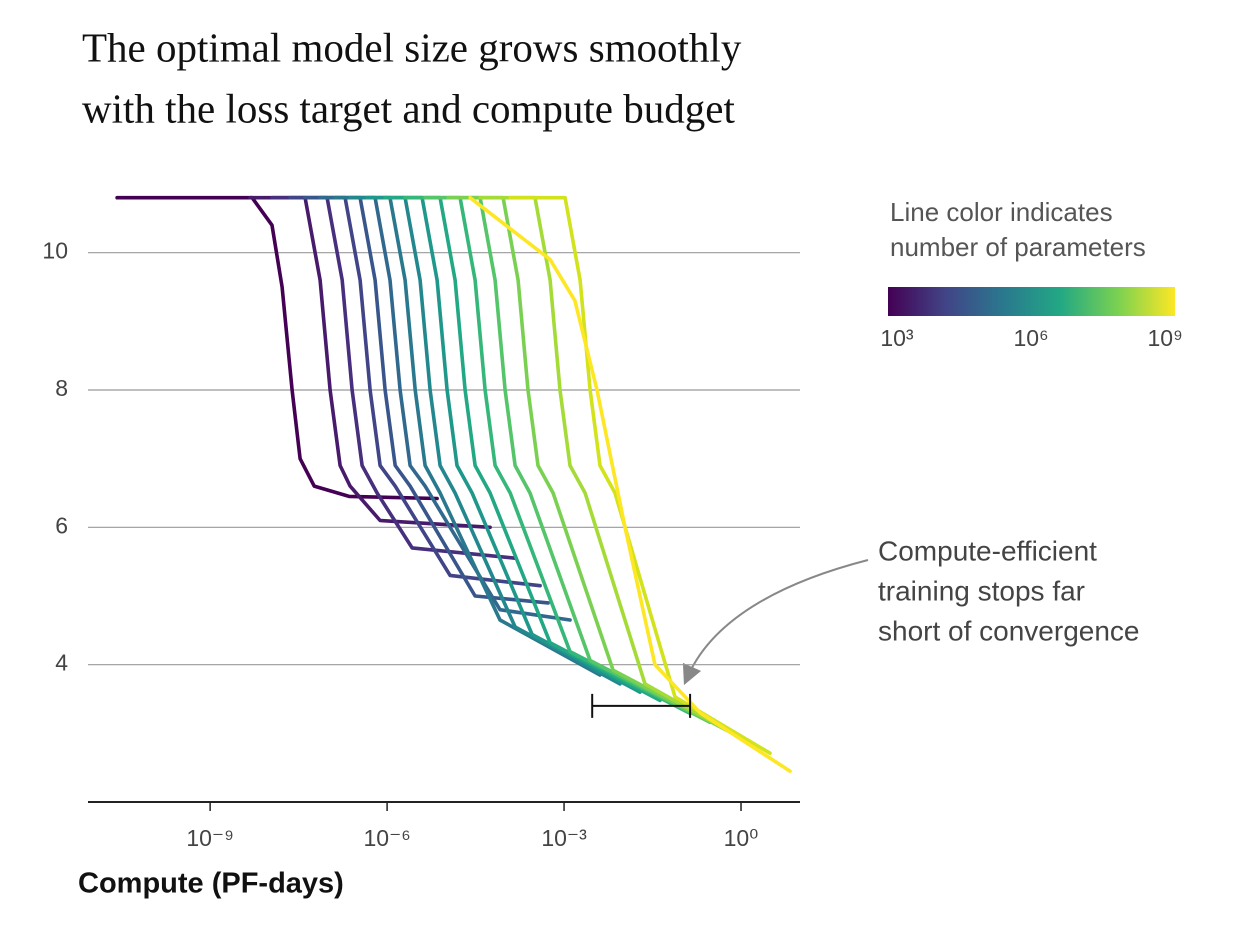  What do you see at coordinates (1009, 630) in the screenshot?
I see `annotation-text: short of convergence` at bounding box center [1009, 630].